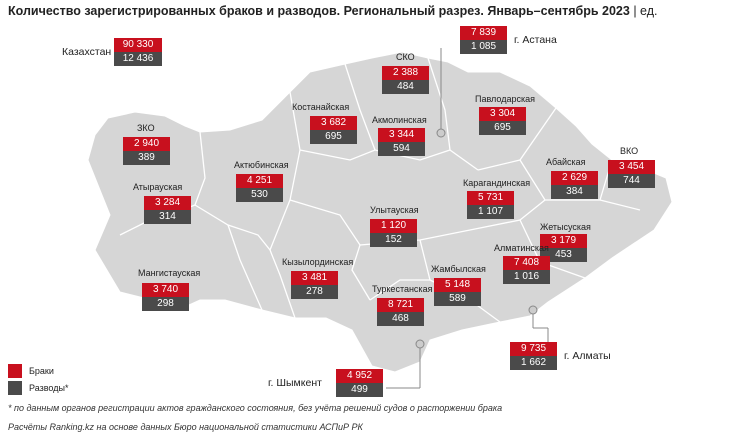 This screenshot has width=740, height=436. What do you see at coordinates (158, 187) in the screenshot?
I see `region-name: Атырауская` at bounding box center [158, 187].